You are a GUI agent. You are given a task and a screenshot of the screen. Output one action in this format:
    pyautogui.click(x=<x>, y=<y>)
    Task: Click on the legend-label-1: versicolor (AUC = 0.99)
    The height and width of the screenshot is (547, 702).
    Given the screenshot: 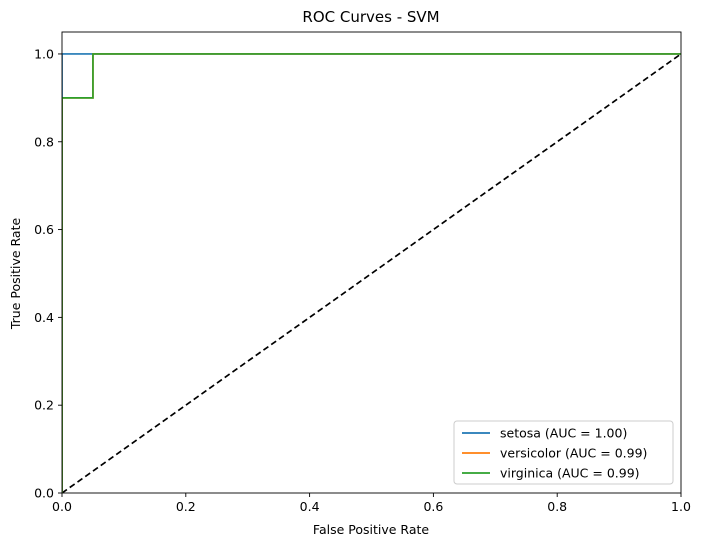 What is the action you would take?
    pyautogui.click(x=573, y=453)
    